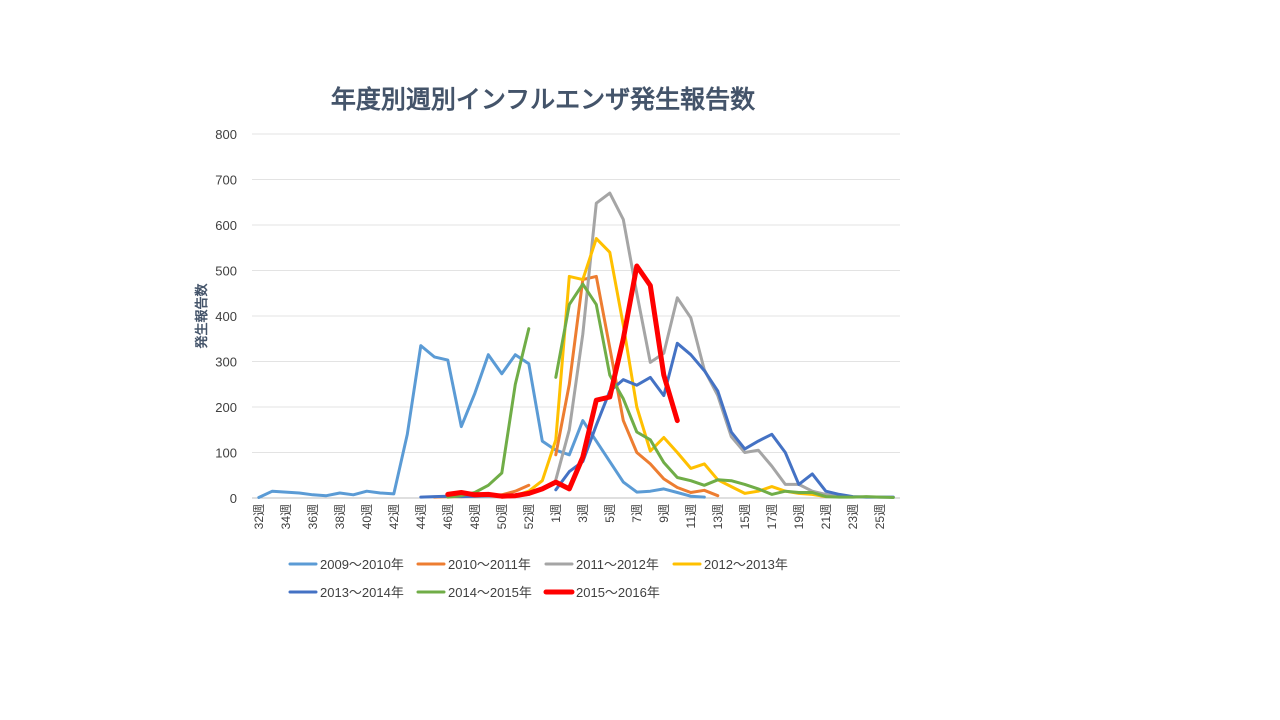  I want to click on x-tick-label: 11週, so click(691, 516).